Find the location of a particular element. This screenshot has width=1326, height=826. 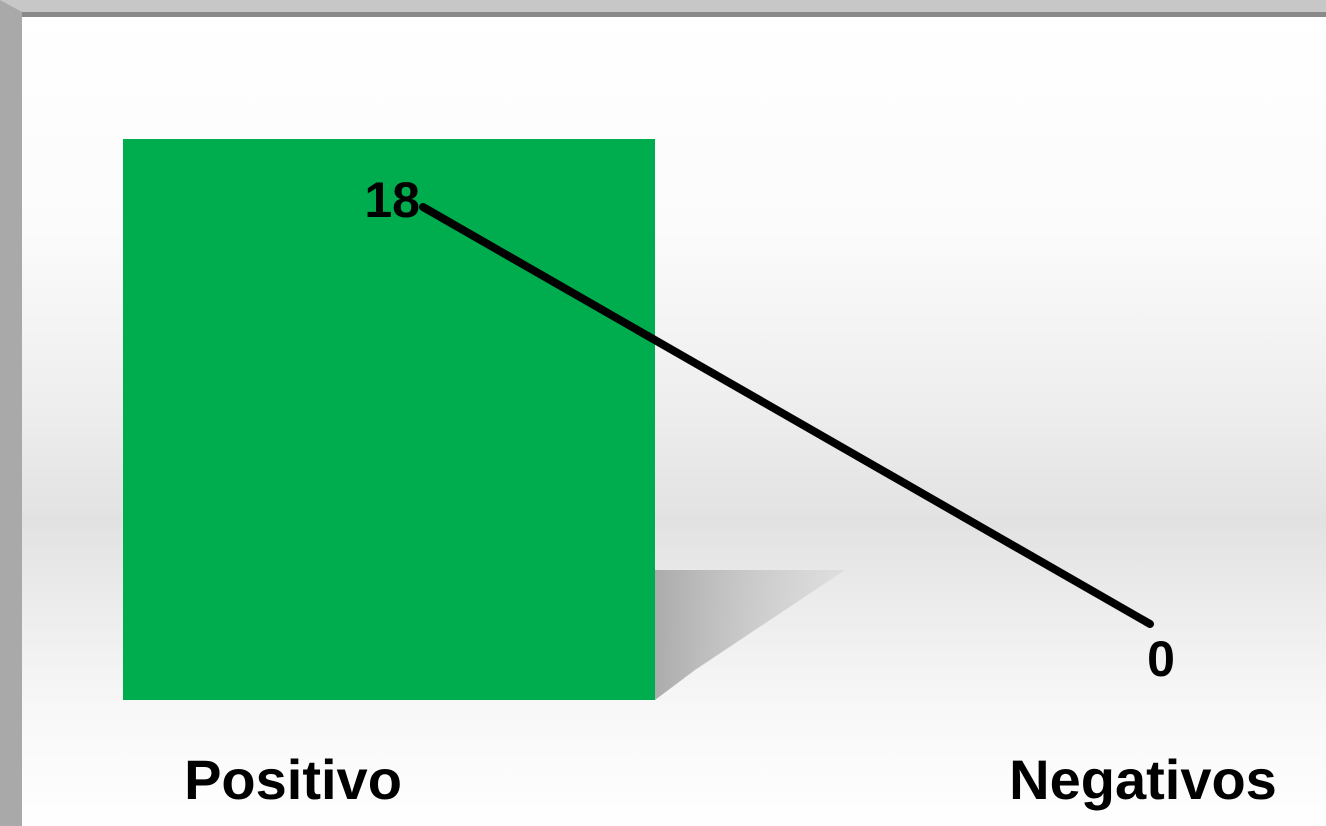

bar-shadow is located at coordinates (750, 635).